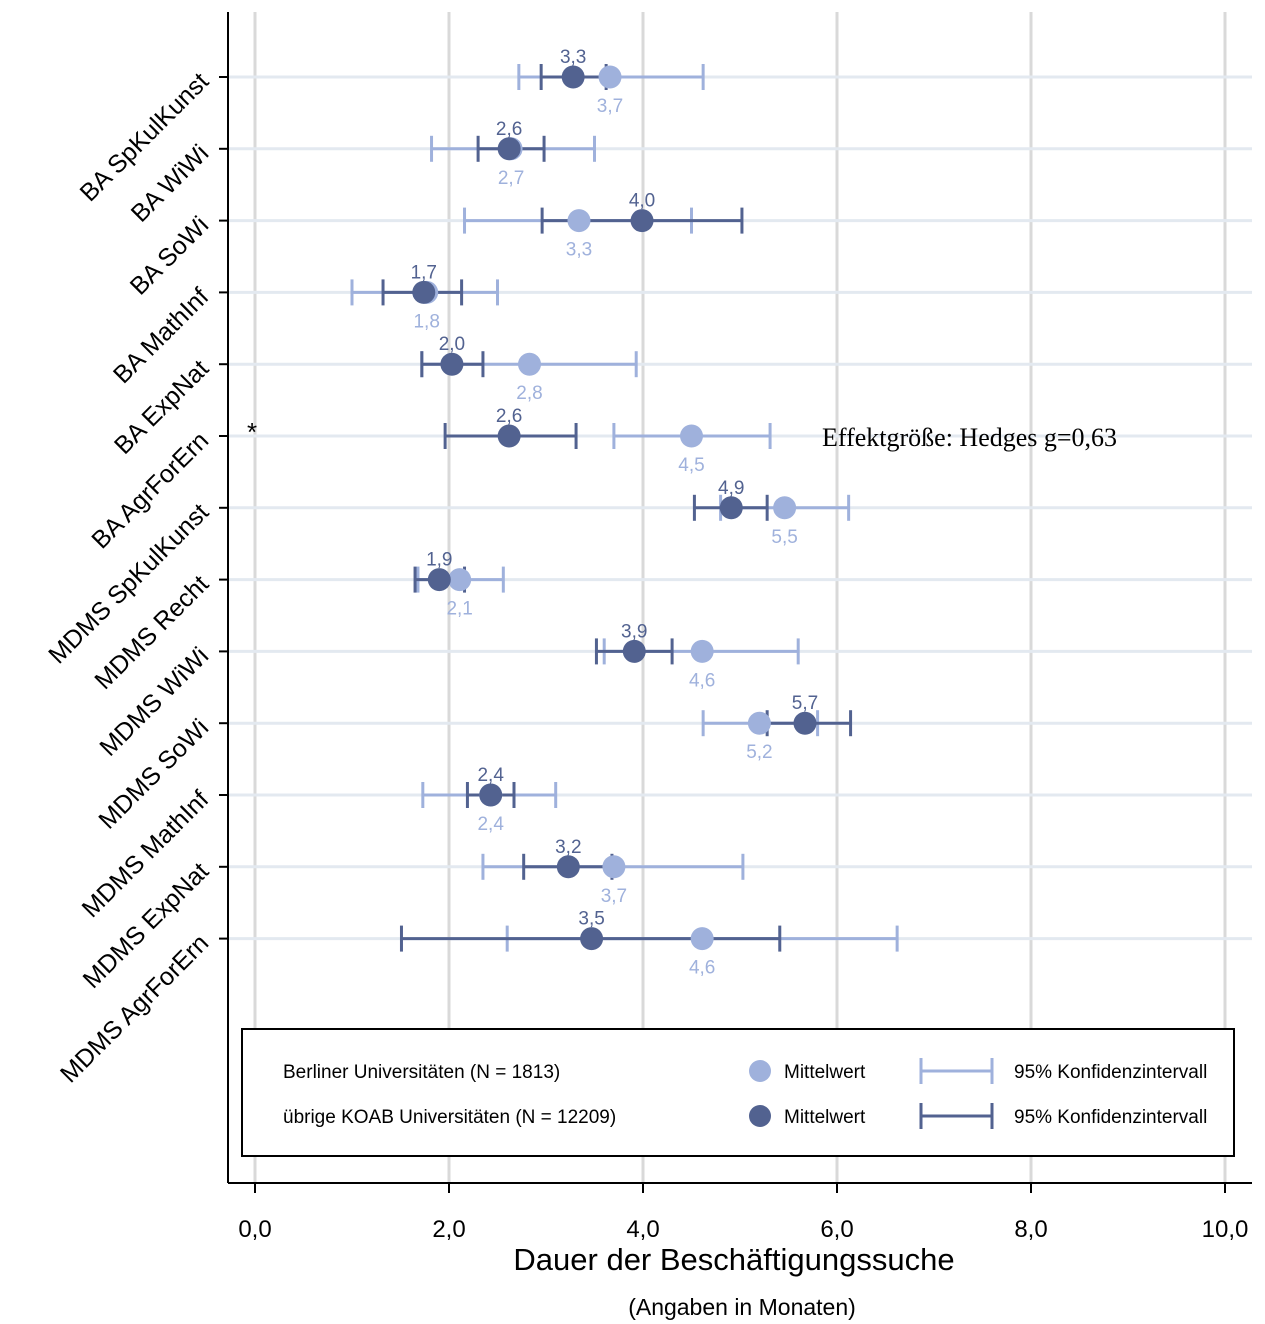 This screenshot has width=1265, height=1324. What do you see at coordinates (449, 1117) in the screenshot?
I see `legend-group-label: übrige KOAB Universitäten (N = 12209)` at bounding box center [449, 1117].